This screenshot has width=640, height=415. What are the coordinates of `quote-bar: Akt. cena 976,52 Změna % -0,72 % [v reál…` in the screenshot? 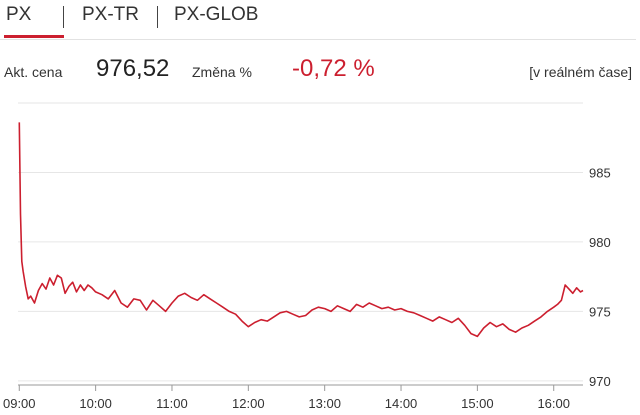 It's located at (320, 72).